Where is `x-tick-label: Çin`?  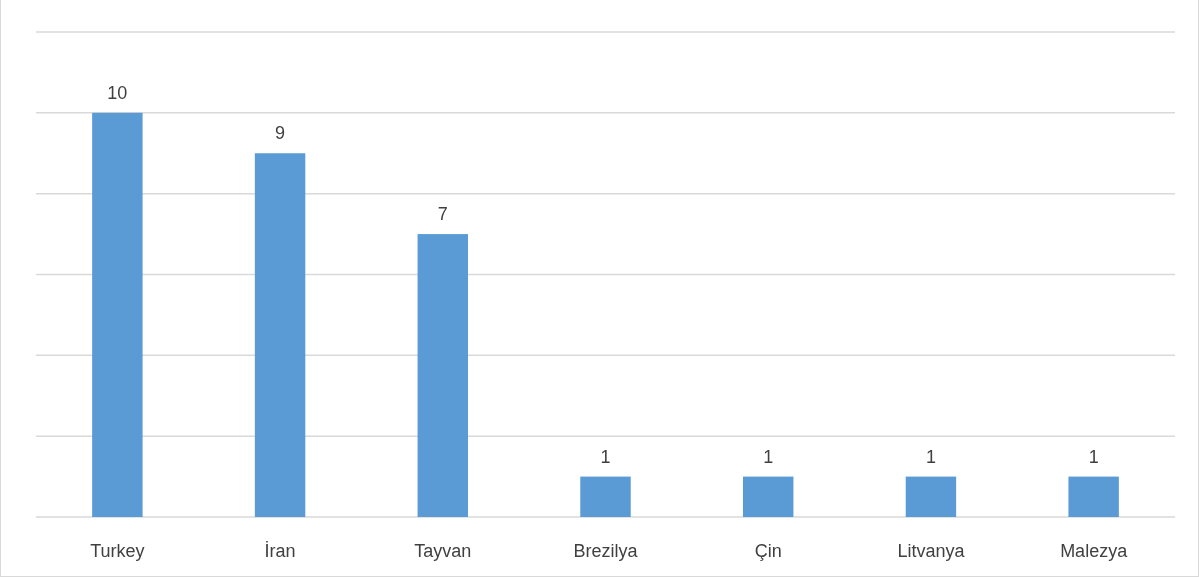
x-tick-label: Çin is located at coordinates (768, 551).